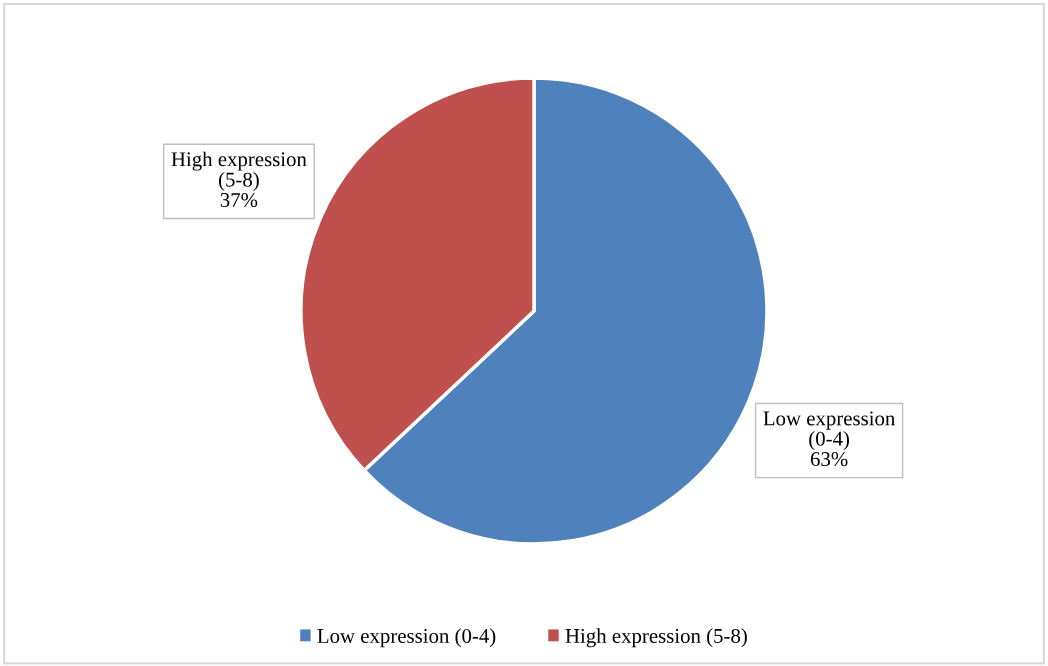 This screenshot has width=1048, height=666. Describe the element at coordinates (656, 638) in the screenshot. I see `legend-label: High expression (5-8)` at that location.